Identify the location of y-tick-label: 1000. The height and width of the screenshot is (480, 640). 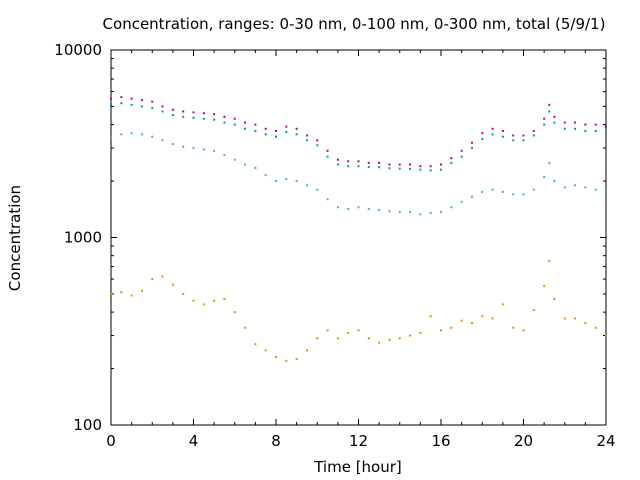
(83, 238).